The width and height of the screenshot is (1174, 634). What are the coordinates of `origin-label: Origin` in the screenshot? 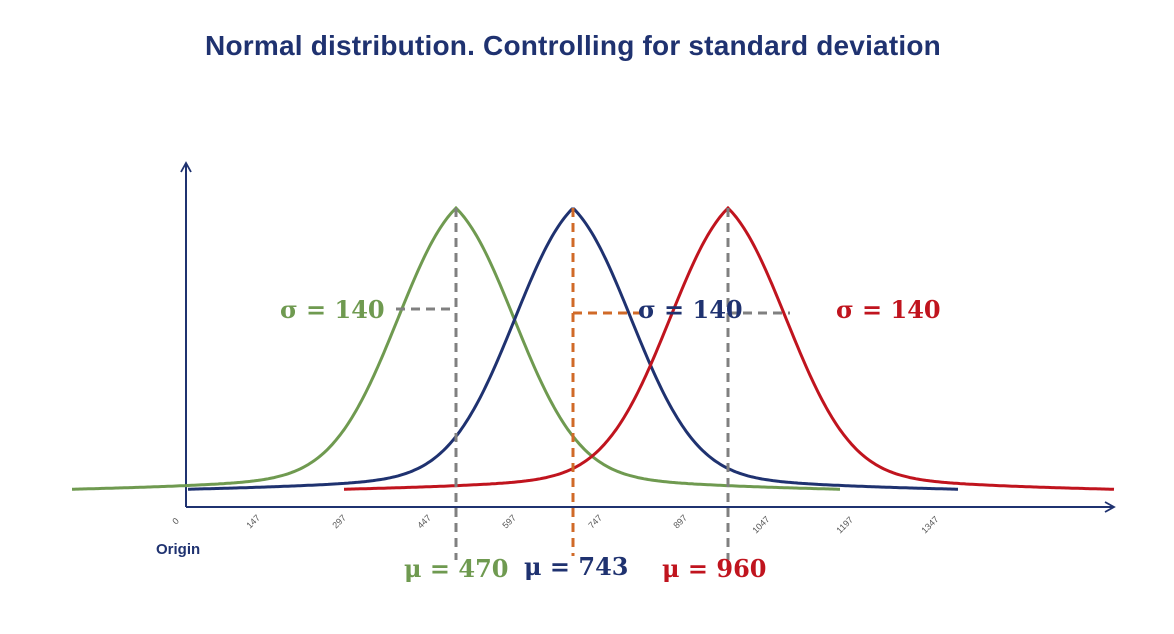 It's located at (178, 549).